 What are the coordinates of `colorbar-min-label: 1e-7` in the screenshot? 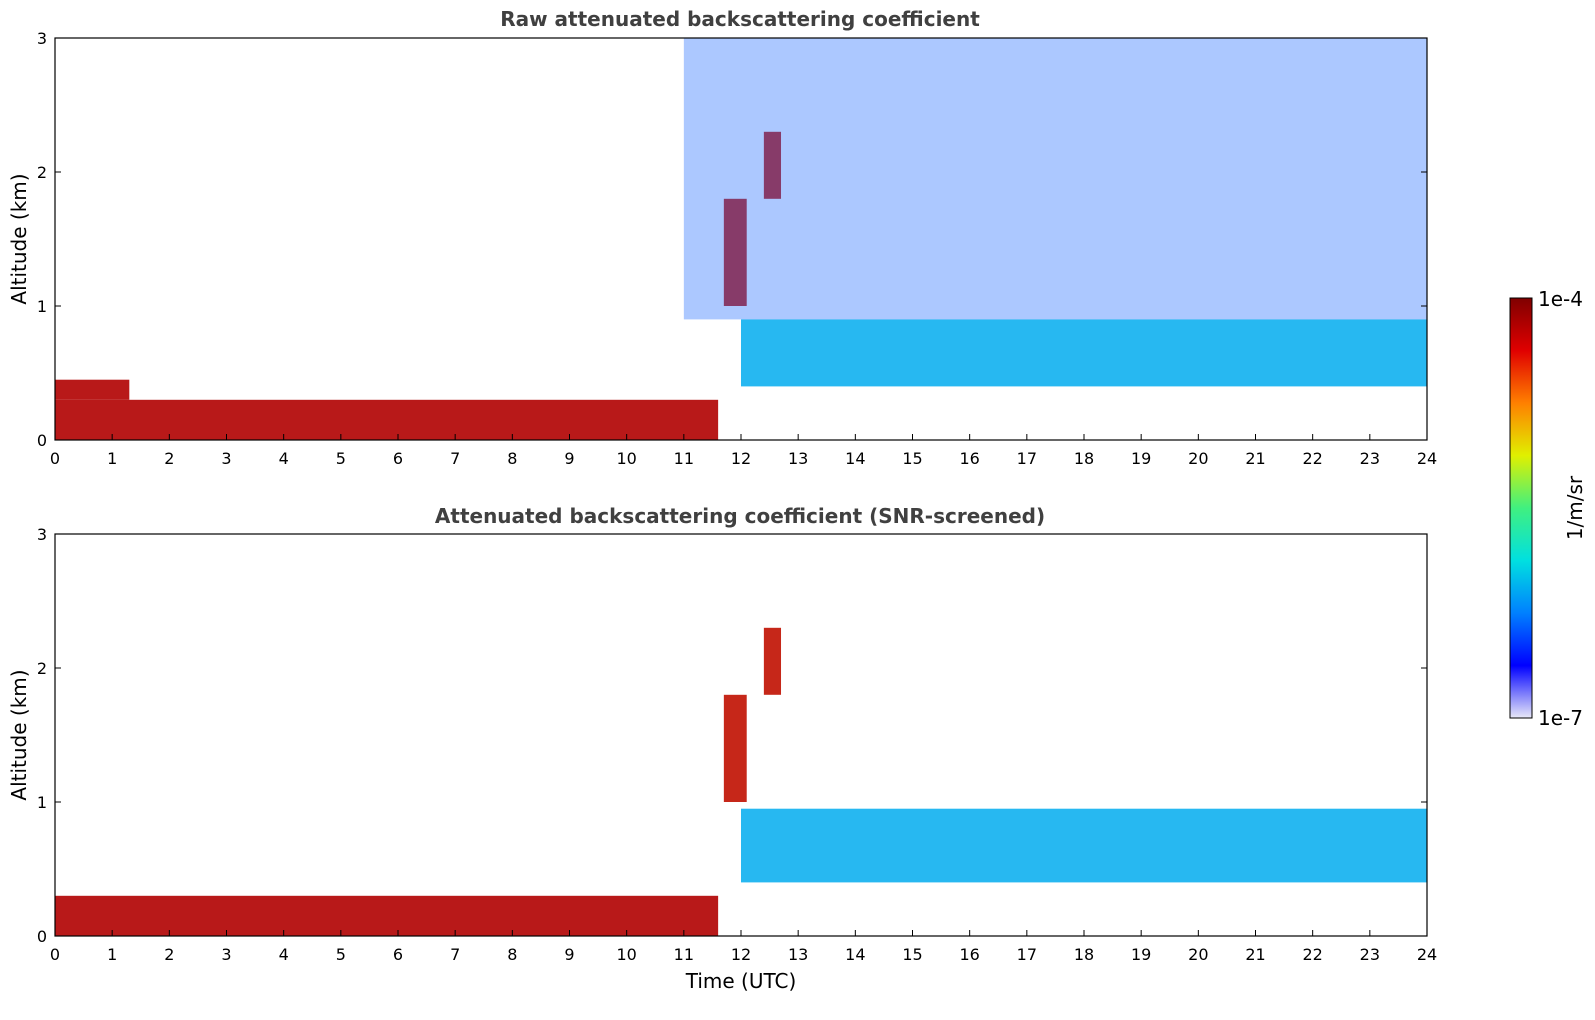 It's located at (1560, 718).